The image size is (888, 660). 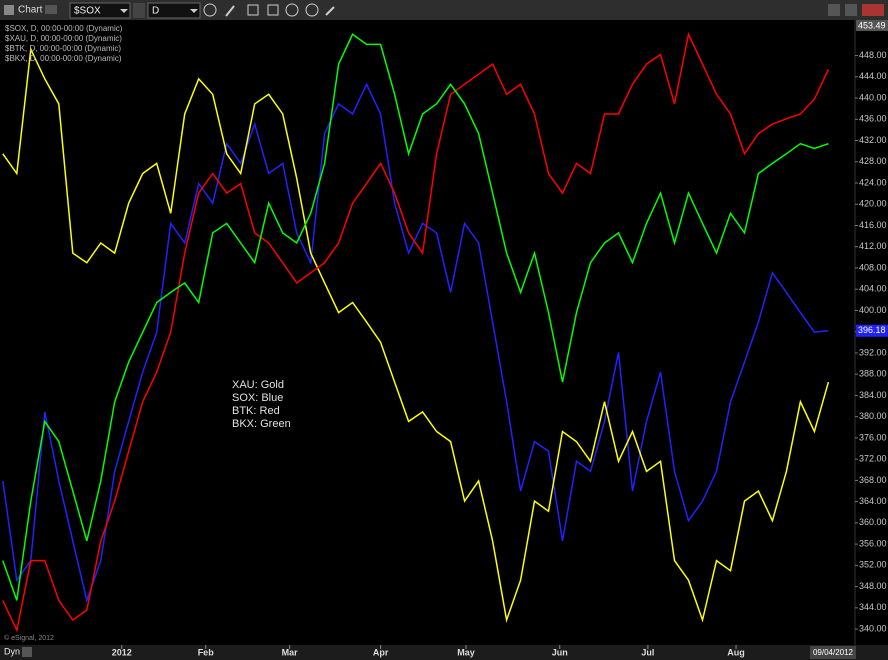 What do you see at coordinates (64, 28) in the screenshot?
I see `legend-entry: $SOX, D, 00:00-00:00 (Dynamic)` at bounding box center [64, 28].